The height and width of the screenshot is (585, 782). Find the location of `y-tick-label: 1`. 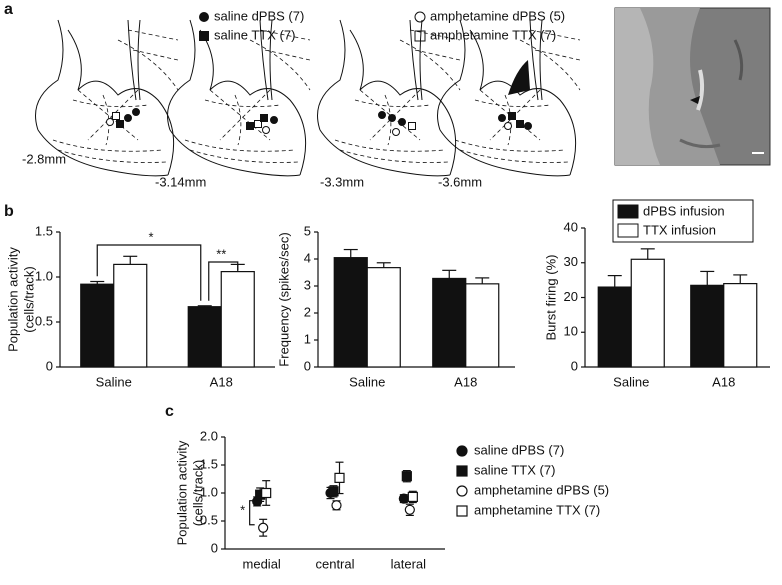

y-tick-label: 1 is located at coordinates (307, 338).